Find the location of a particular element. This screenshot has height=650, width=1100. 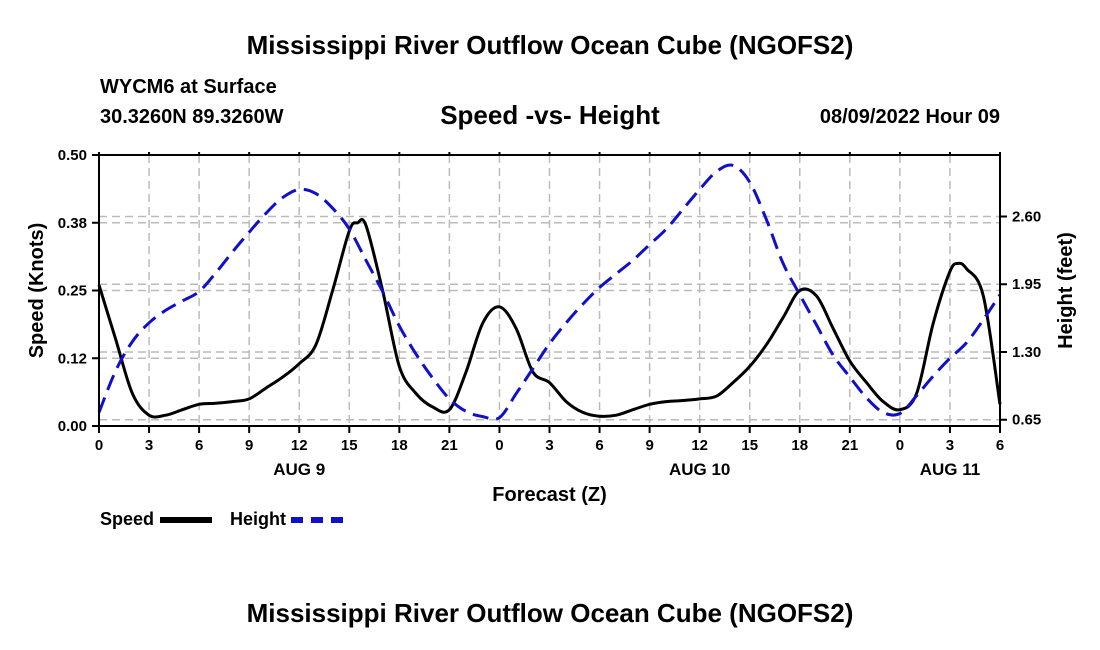

station-label: WYCM6 at Surface is located at coordinates (188, 87).